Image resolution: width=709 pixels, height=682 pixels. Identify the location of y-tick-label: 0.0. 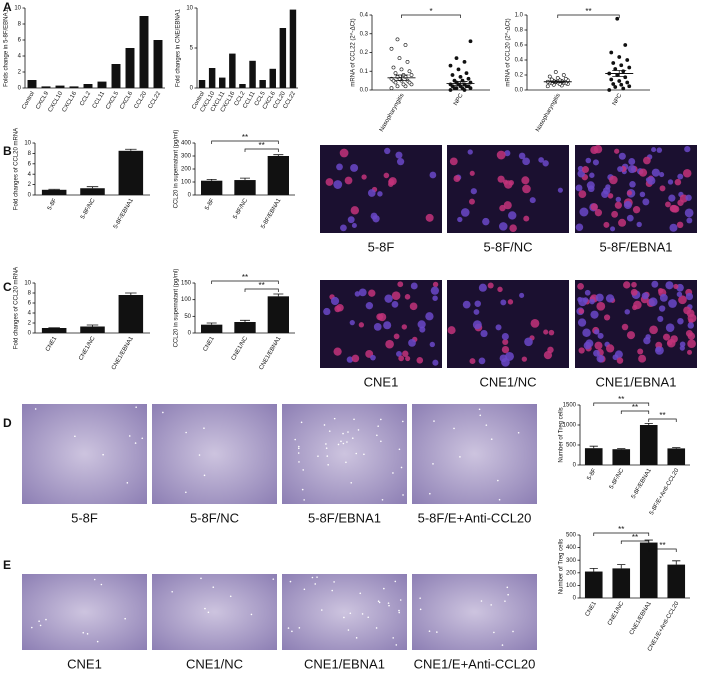
(364, 91).